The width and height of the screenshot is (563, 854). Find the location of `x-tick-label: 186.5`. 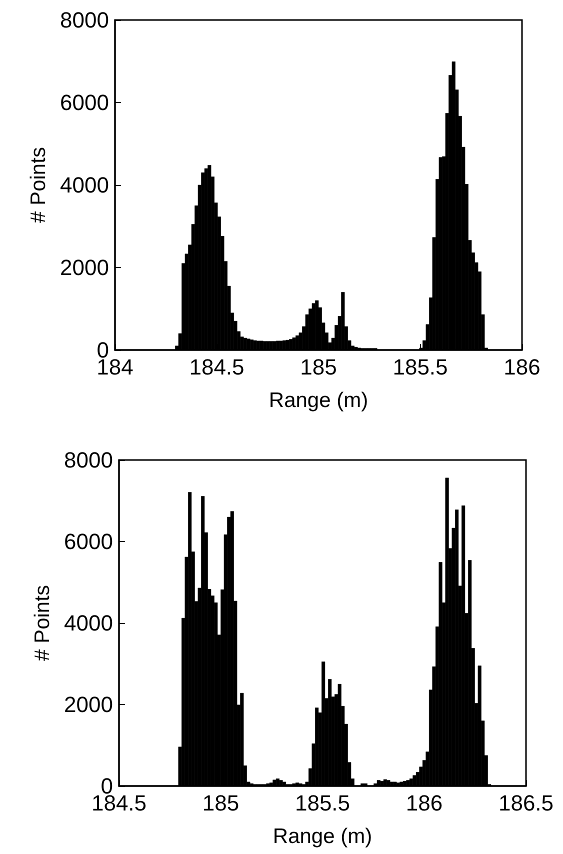

x-tick-label: 186.5 is located at coordinates (526, 803).